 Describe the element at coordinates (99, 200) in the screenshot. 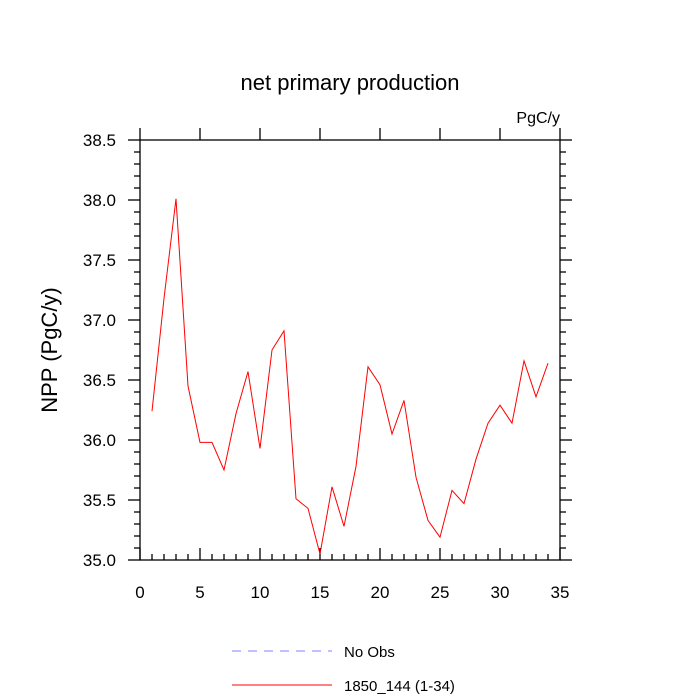

I see `y-tick-label: 38.0` at that location.